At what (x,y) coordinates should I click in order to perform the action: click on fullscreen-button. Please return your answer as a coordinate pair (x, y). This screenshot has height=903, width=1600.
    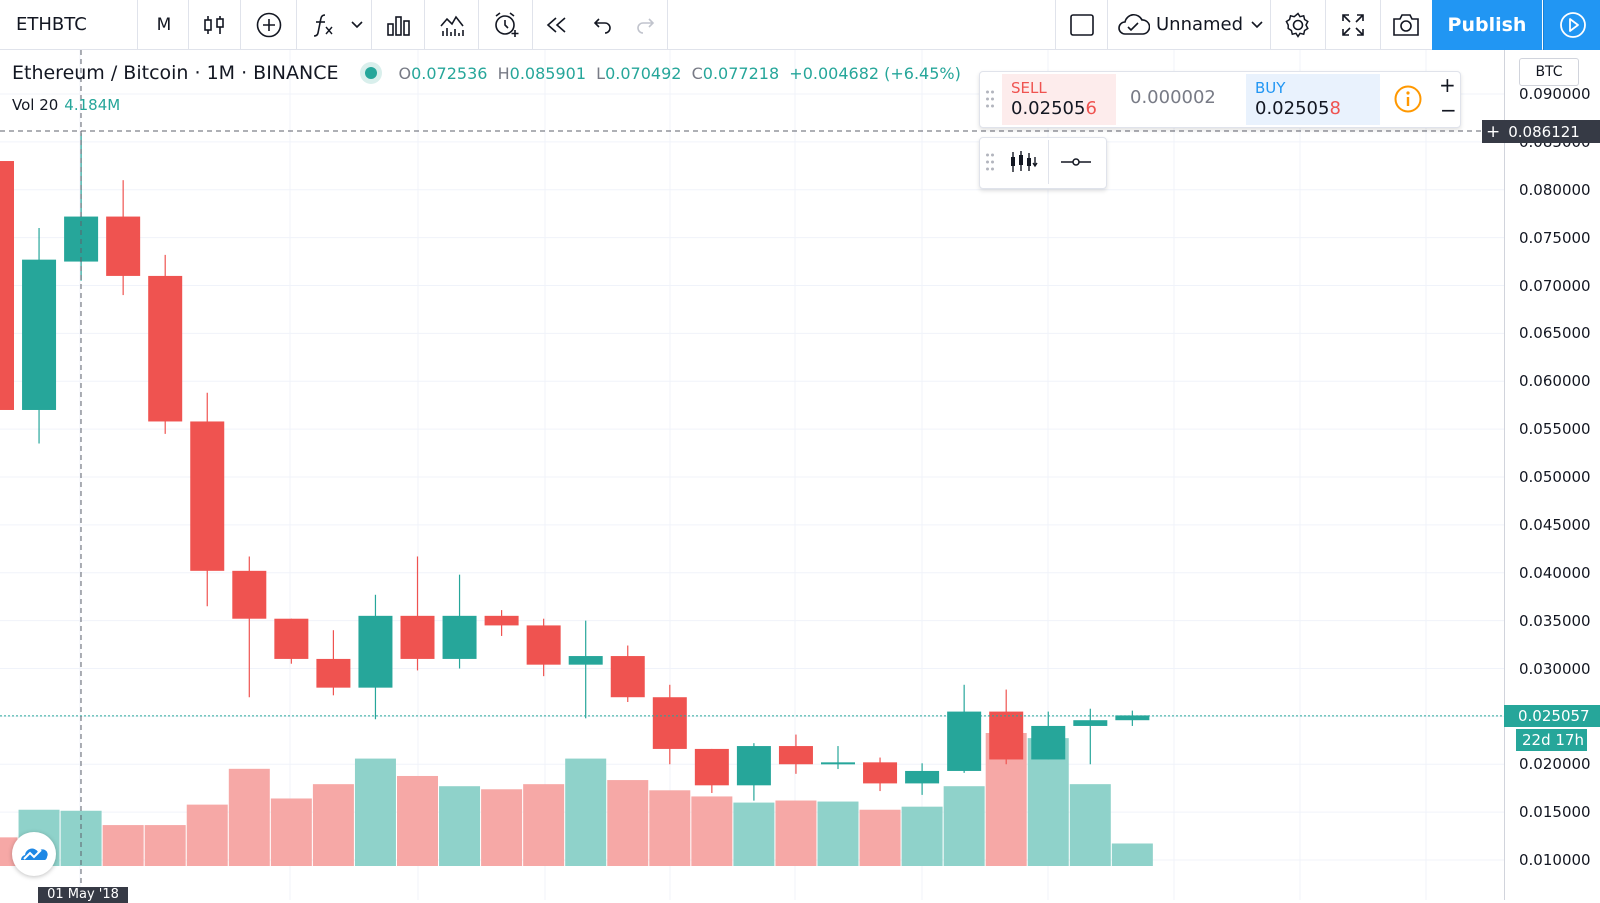
    Looking at the image, I should click on (1353, 24).